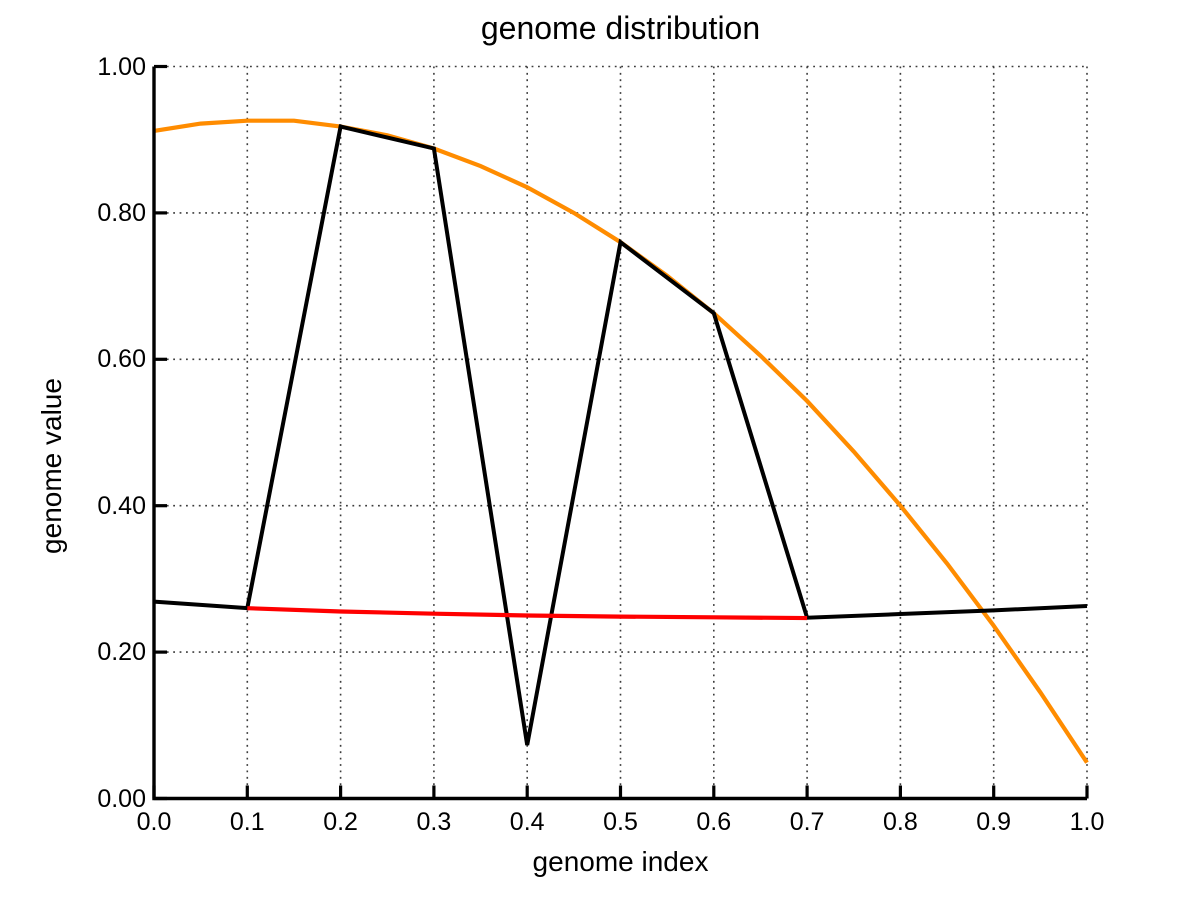 This screenshot has width=1201, height=901. What do you see at coordinates (121, 798) in the screenshot?
I see `y-tick-label: 0.00` at bounding box center [121, 798].